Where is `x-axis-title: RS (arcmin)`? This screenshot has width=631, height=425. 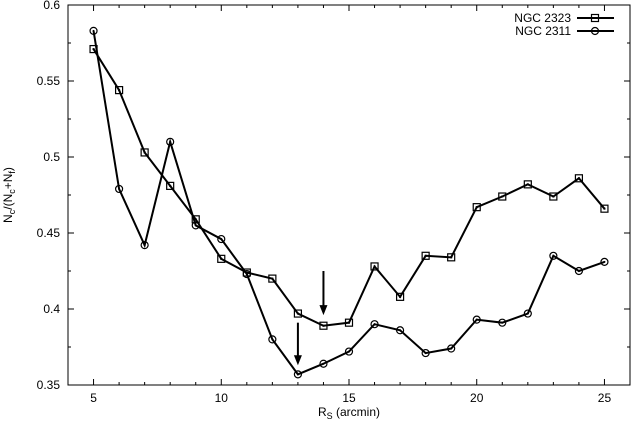 x-axis-title: RS (arcmin) is located at coordinates (349, 413).